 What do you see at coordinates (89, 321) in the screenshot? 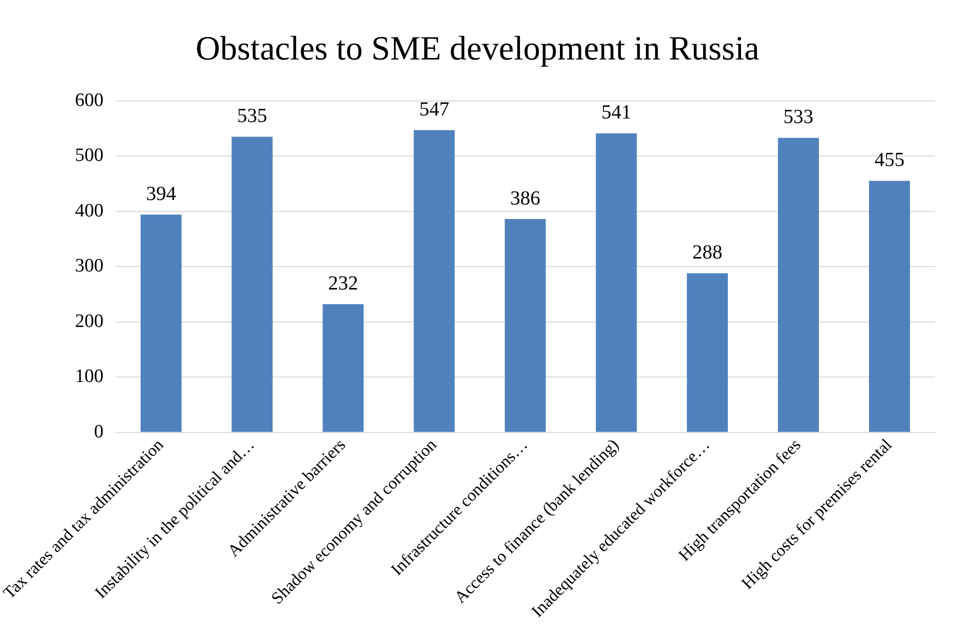
I see `y-tick-label: 200` at bounding box center [89, 321].